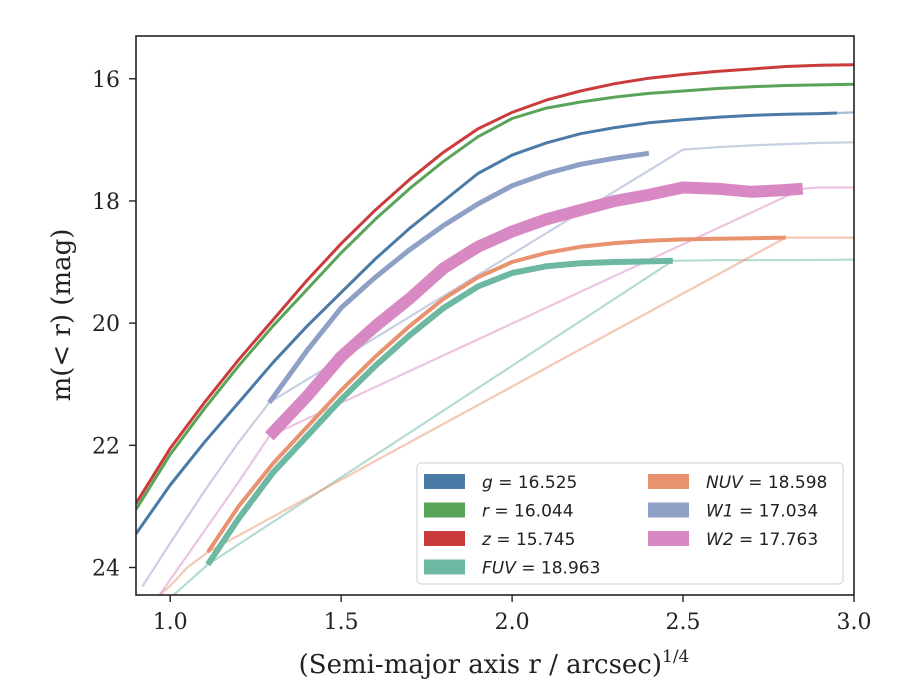 This screenshot has height=700, width=900. I want to click on x-axis-title: (Semi-major axis r / arcsec)1/4, so click(494, 663).